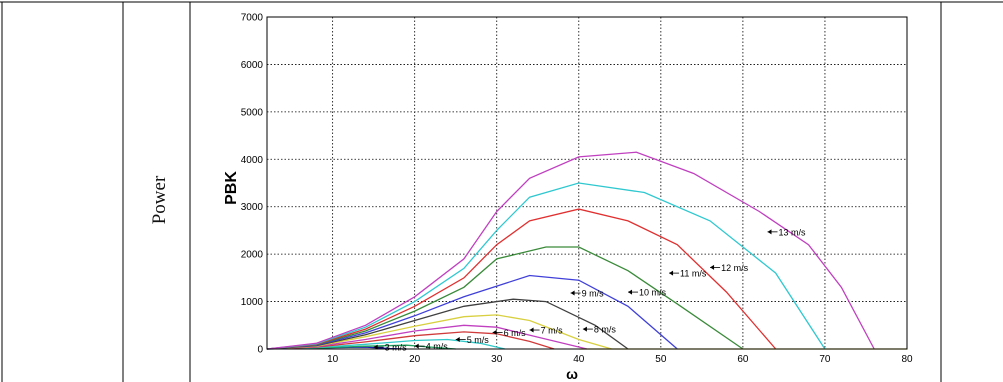  Describe the element at coordinates (252, 302) in the screenshot. I see `y-tick-label: 1000` at that location.